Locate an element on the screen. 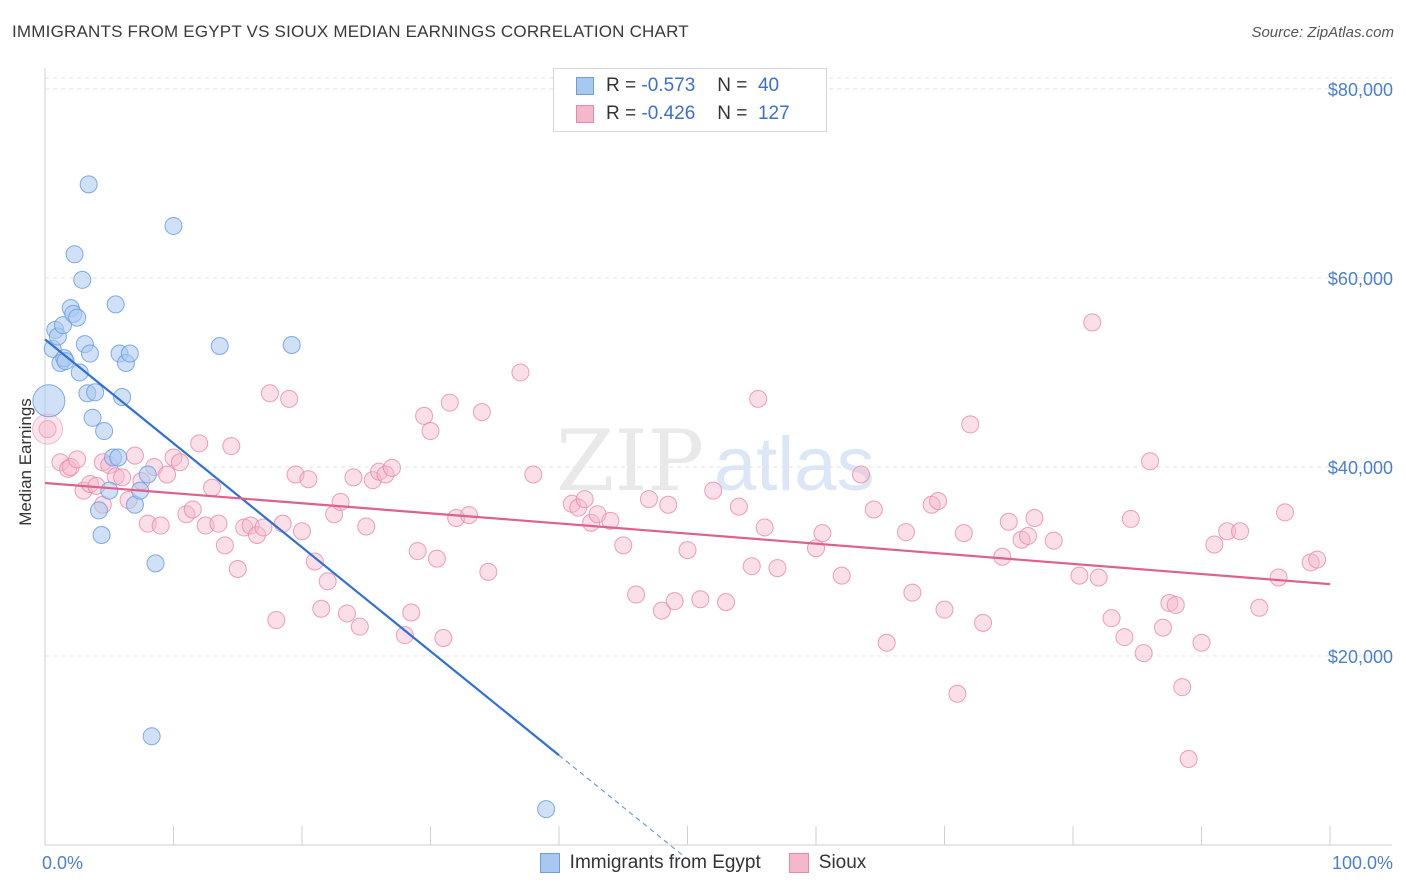 This screenshot has height=892, width=1406. egypt-swatch is located at coordinates (585, 86).